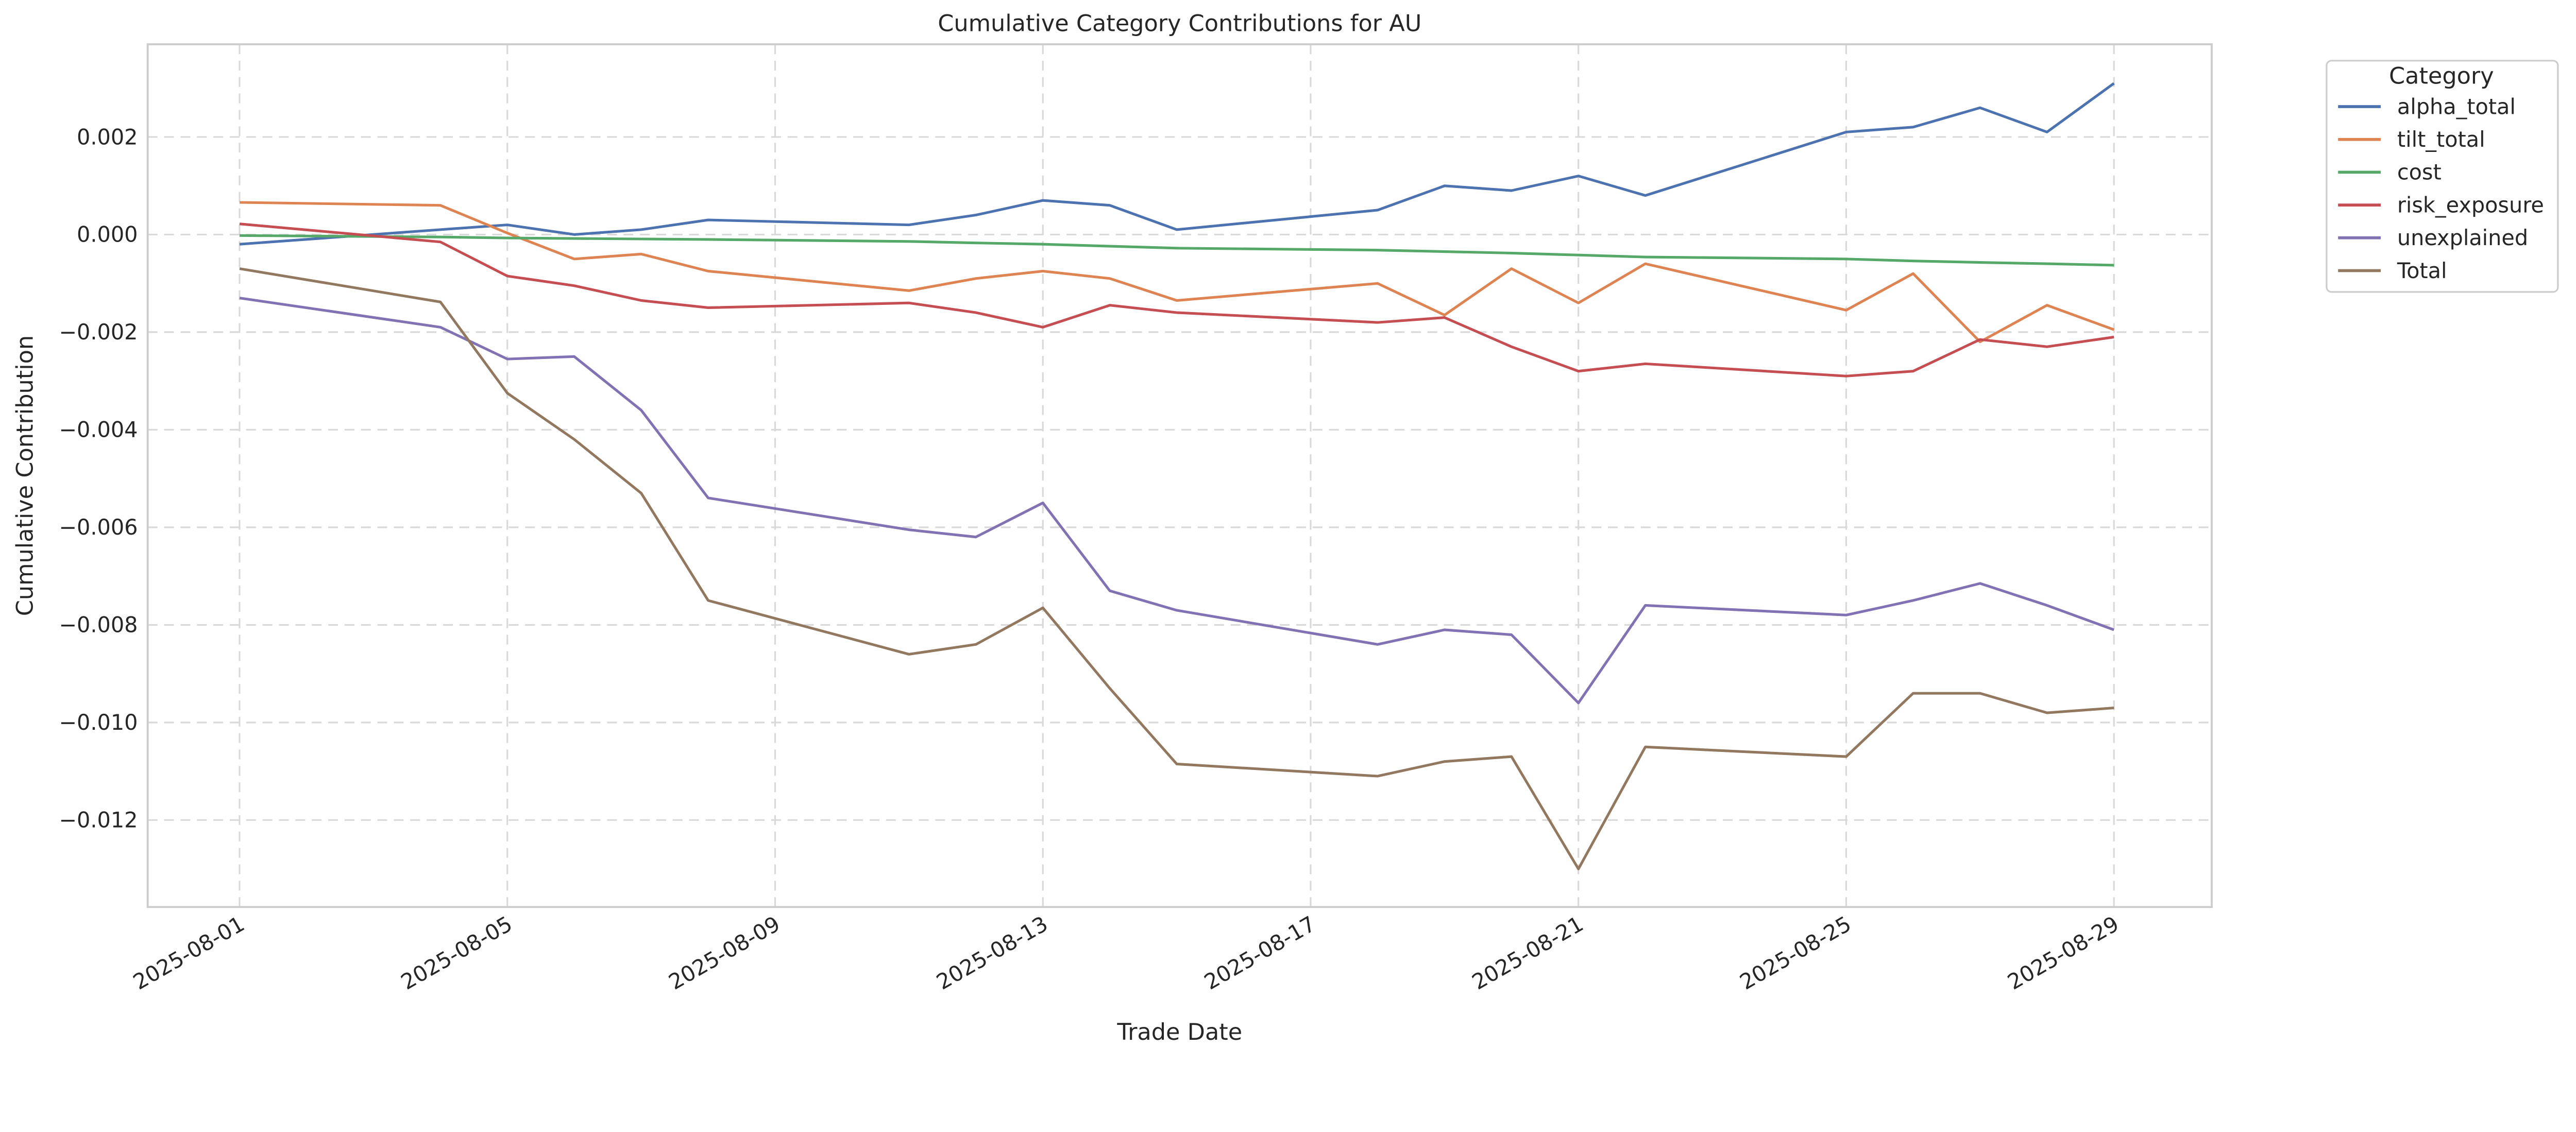  I want to click on y-tick-label: −0.004, so click(98, 430).